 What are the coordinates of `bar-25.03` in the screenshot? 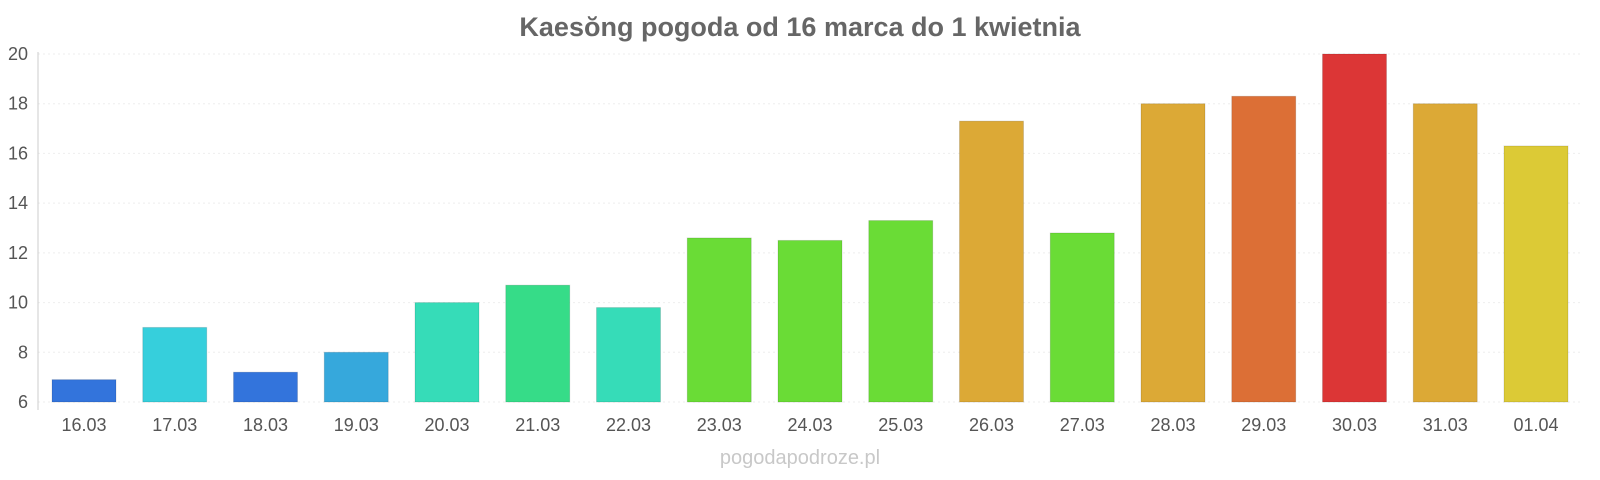 It's located at (901, 311).